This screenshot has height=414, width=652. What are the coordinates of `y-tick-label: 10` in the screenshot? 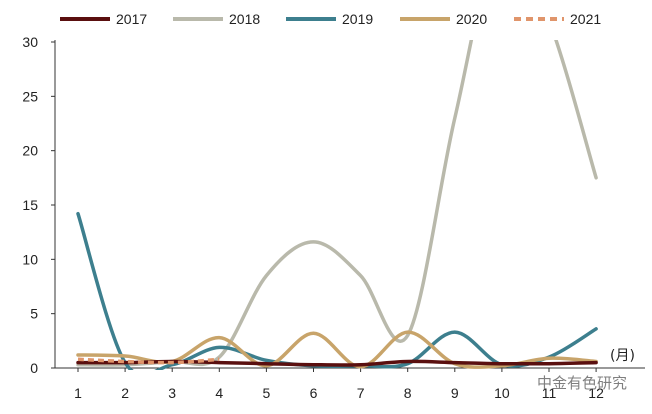 It's located at (30, 259).